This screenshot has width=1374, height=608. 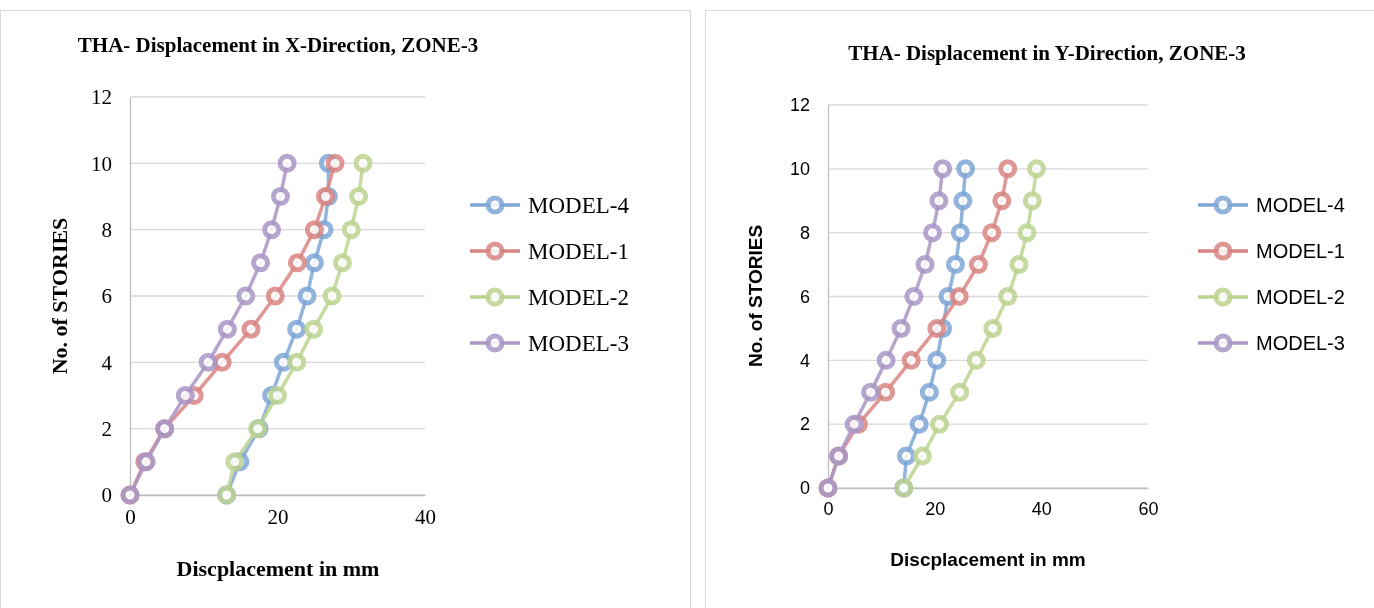 What do you see at coordinates (804, 488) in the screenshot?
I see `y-tick-label: 0` at bounding box center [804, 488].